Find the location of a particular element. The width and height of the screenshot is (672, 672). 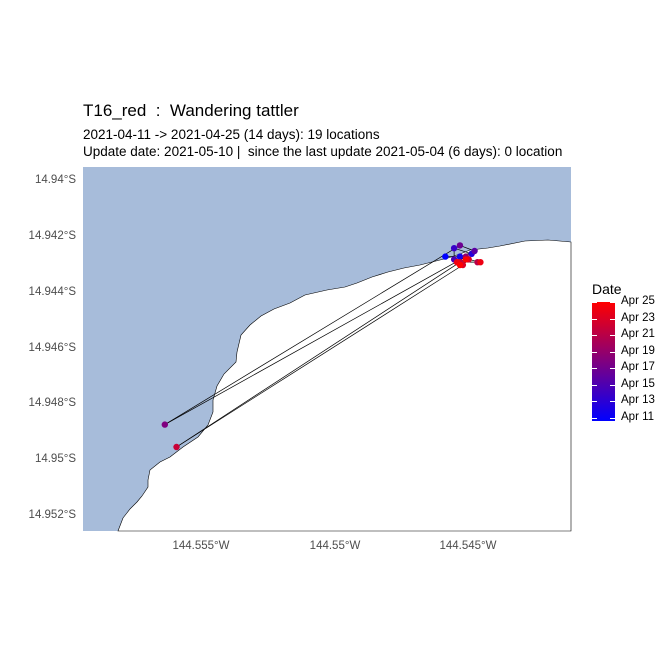

legend-label: Apr 19 is located at coordinates (638, 351).